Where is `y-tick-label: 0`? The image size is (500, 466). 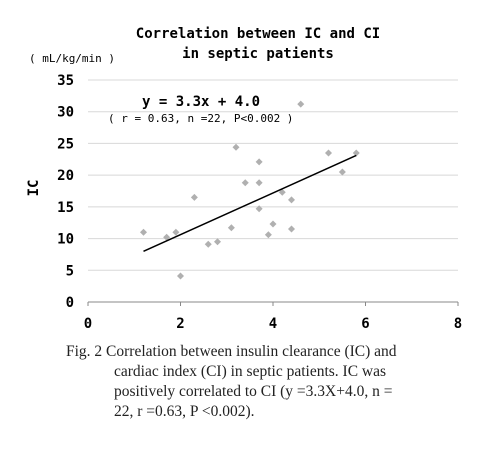
y-tick-label: 0 is located at coordinates (70, 303).